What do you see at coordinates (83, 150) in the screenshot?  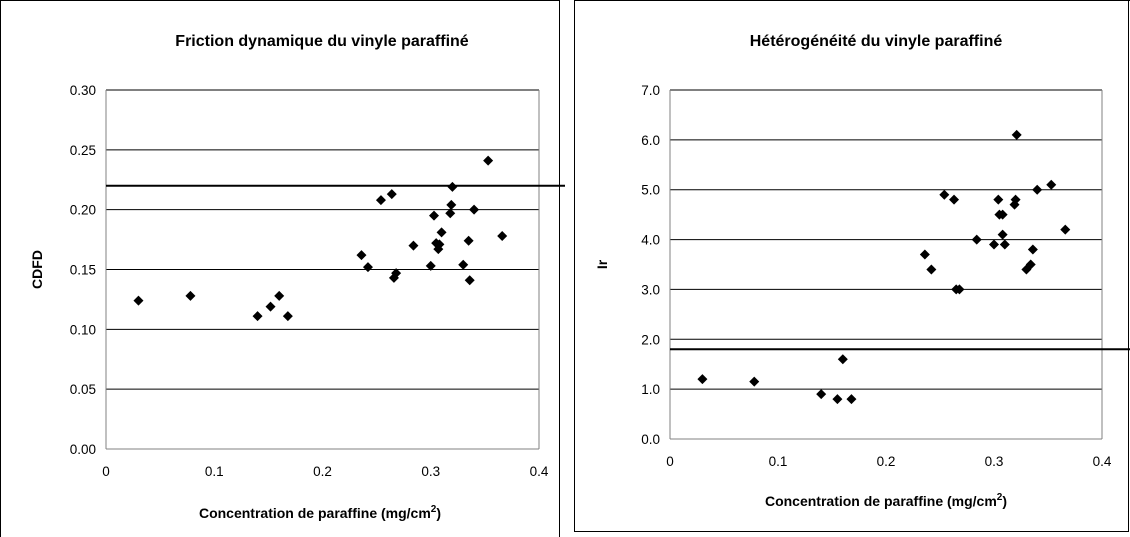 I see `y-tick-label: 0.25` at bounding box center [83, 150].